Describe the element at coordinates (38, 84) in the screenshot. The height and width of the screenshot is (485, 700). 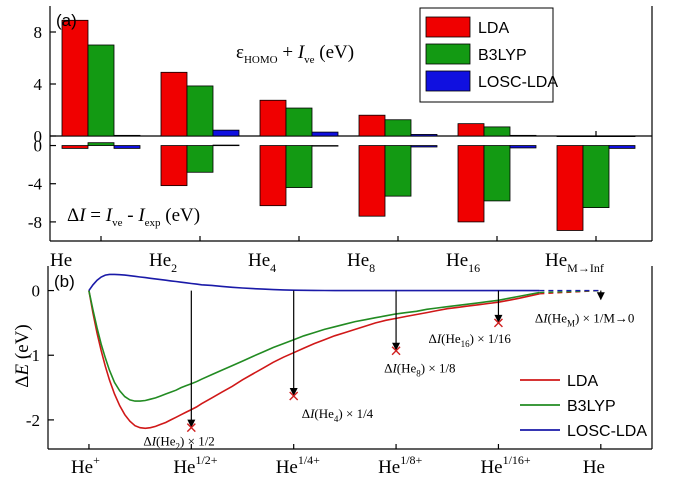
I see `panel-a-top-ytick-label: 4` at that location.